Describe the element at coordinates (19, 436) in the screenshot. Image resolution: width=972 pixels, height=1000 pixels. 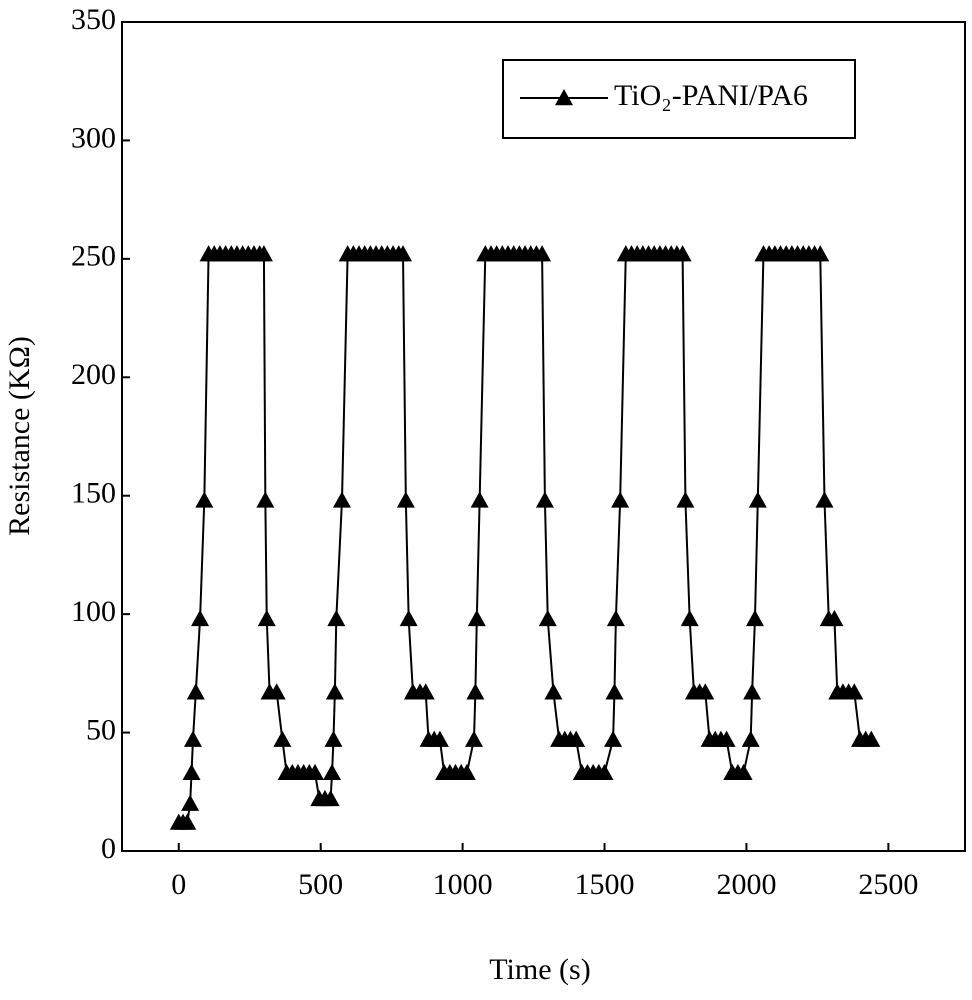
I see `y-axis-label: Resistance (KΩ)` at that location.